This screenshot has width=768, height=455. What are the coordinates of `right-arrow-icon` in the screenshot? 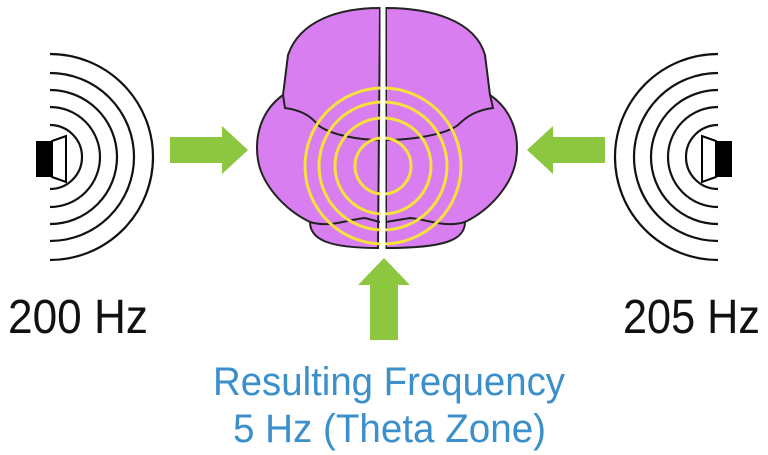 It's located at (566, 150).